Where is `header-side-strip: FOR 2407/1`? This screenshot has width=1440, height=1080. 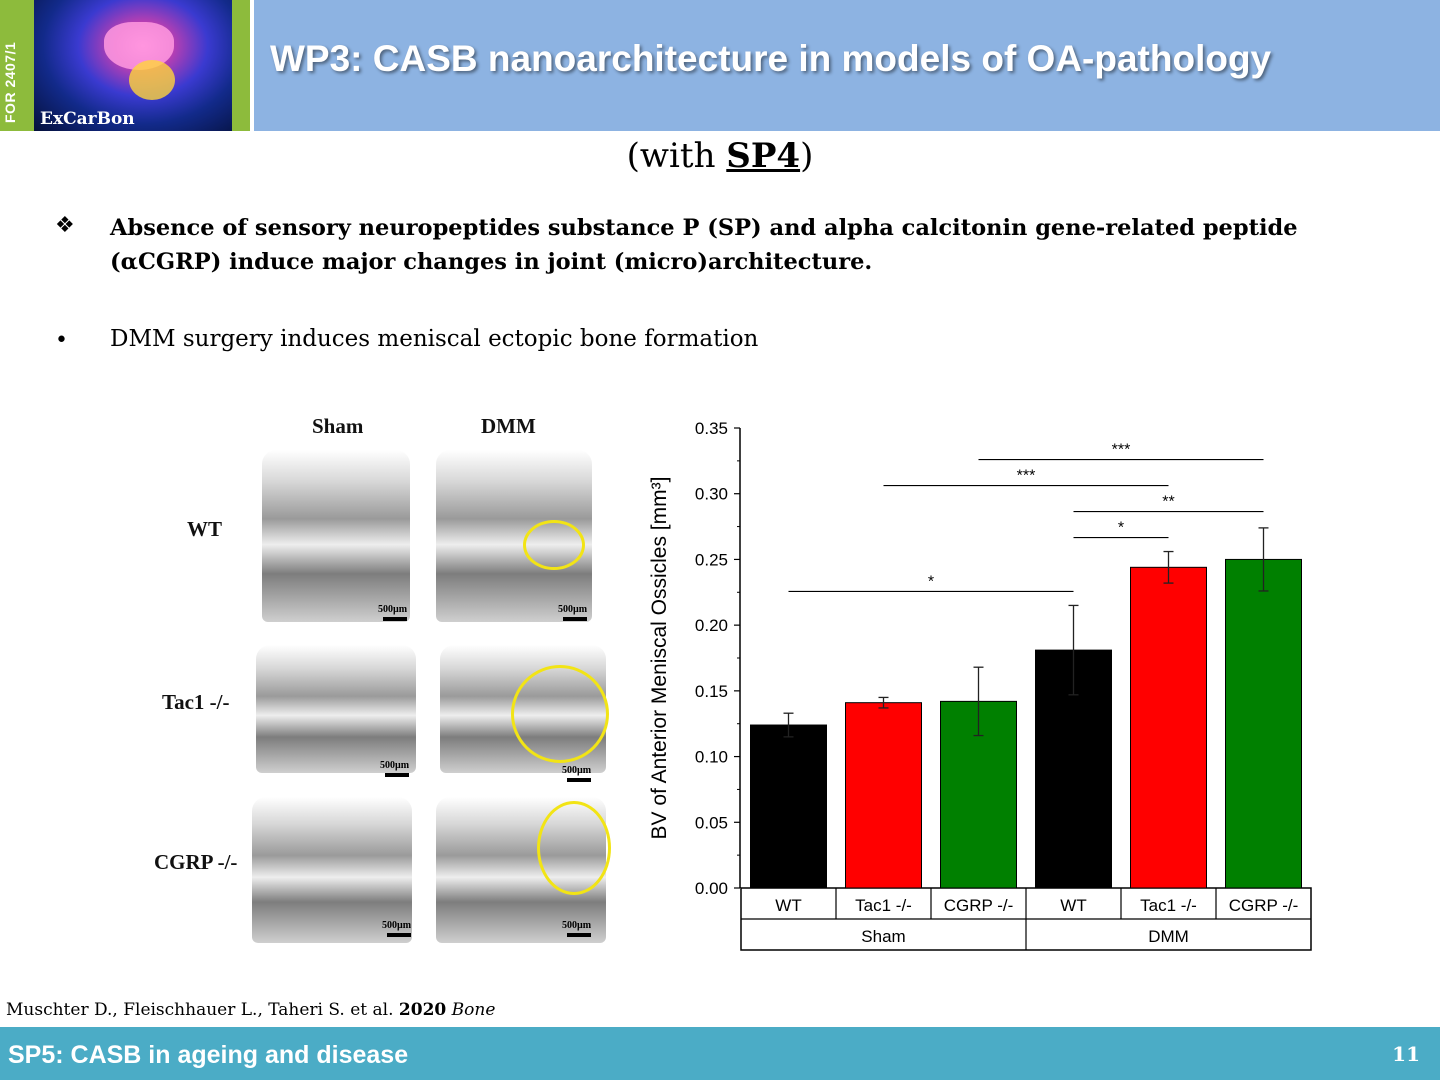 header-side-strip: FOR 2407/1 is located at coordinates (17, 65).